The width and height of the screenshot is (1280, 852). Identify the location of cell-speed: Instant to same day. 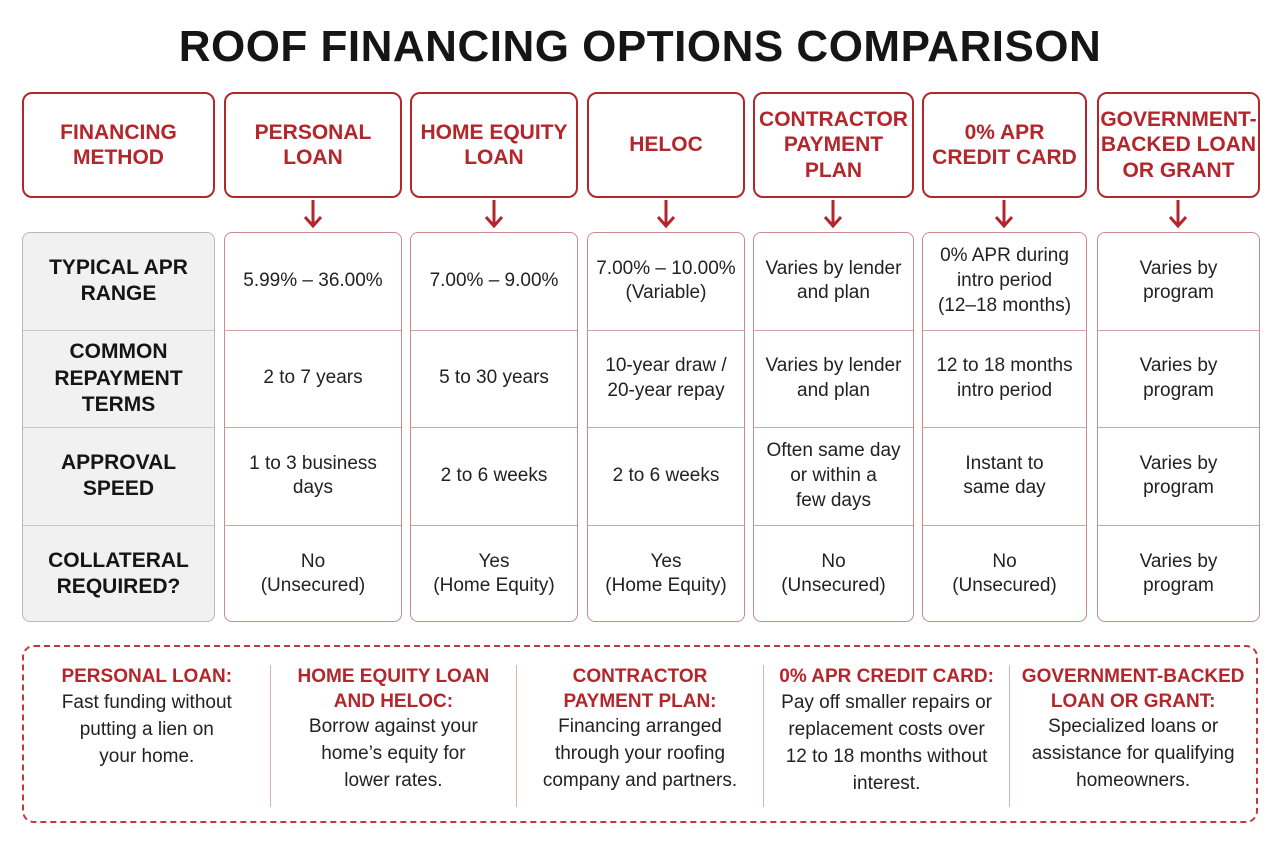
(1004, 477).